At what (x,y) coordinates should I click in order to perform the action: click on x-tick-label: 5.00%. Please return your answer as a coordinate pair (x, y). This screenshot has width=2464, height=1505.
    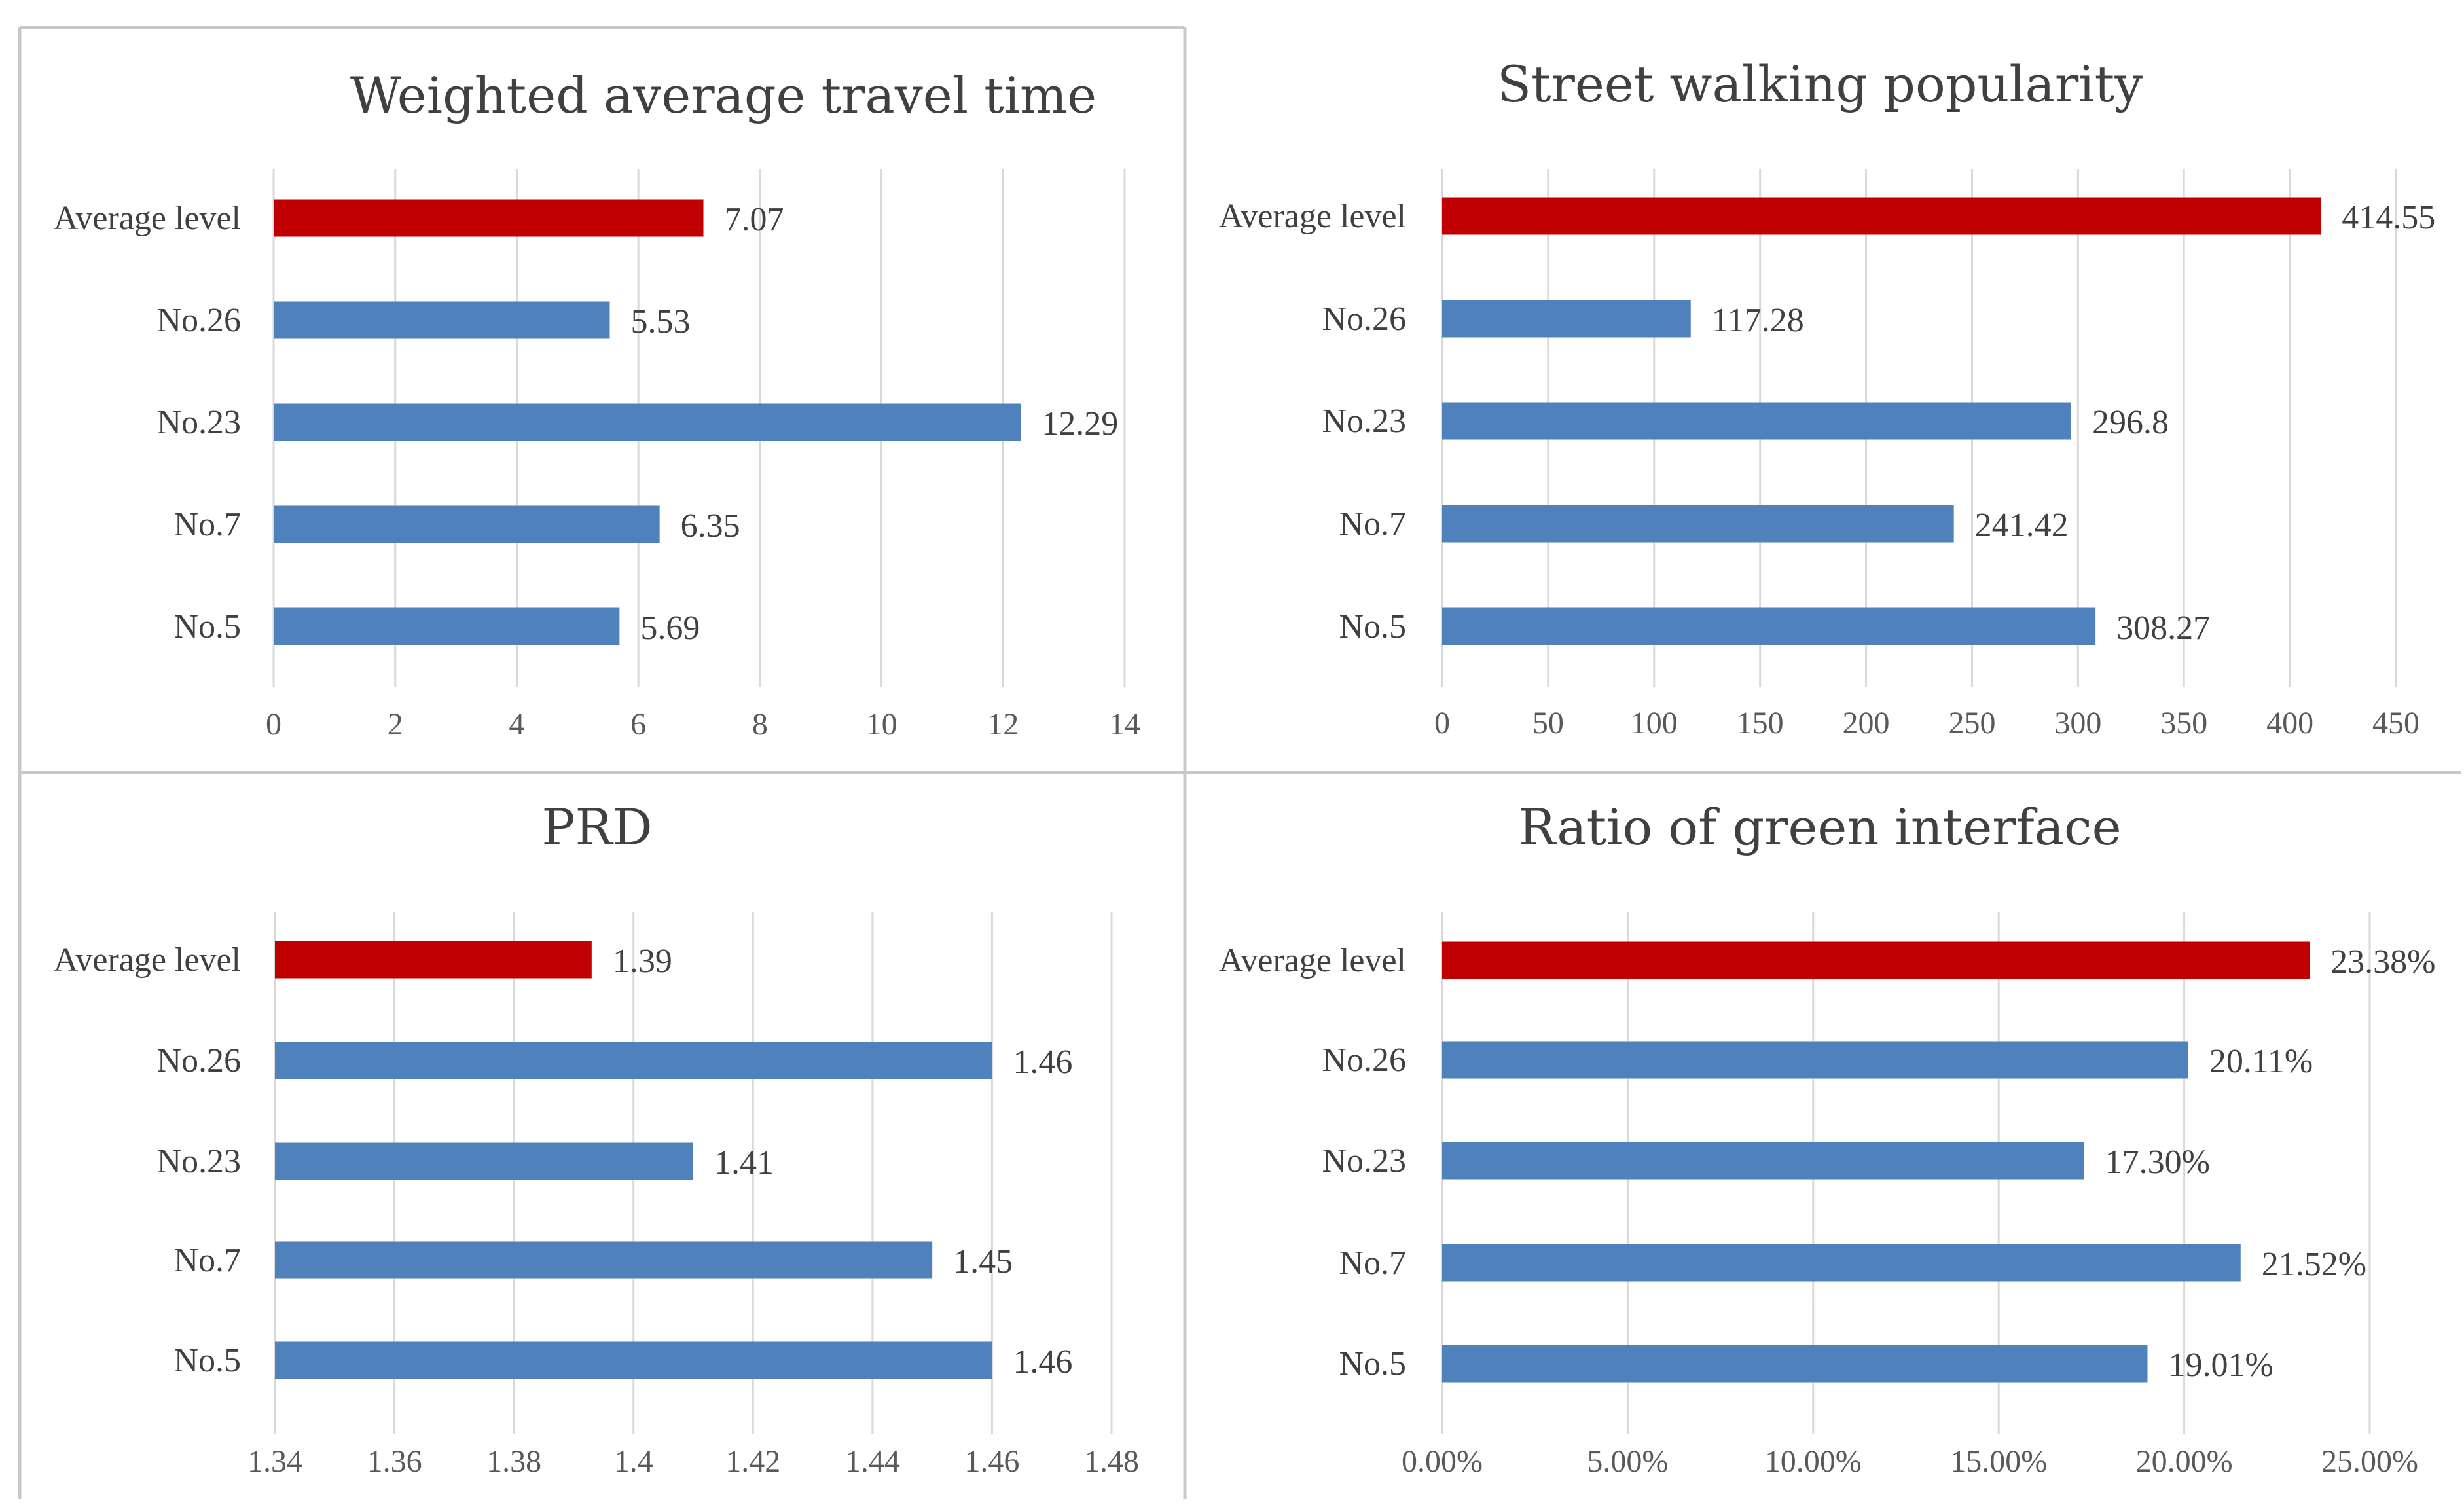
    Looking at the image, I should click on (1628, 1461).